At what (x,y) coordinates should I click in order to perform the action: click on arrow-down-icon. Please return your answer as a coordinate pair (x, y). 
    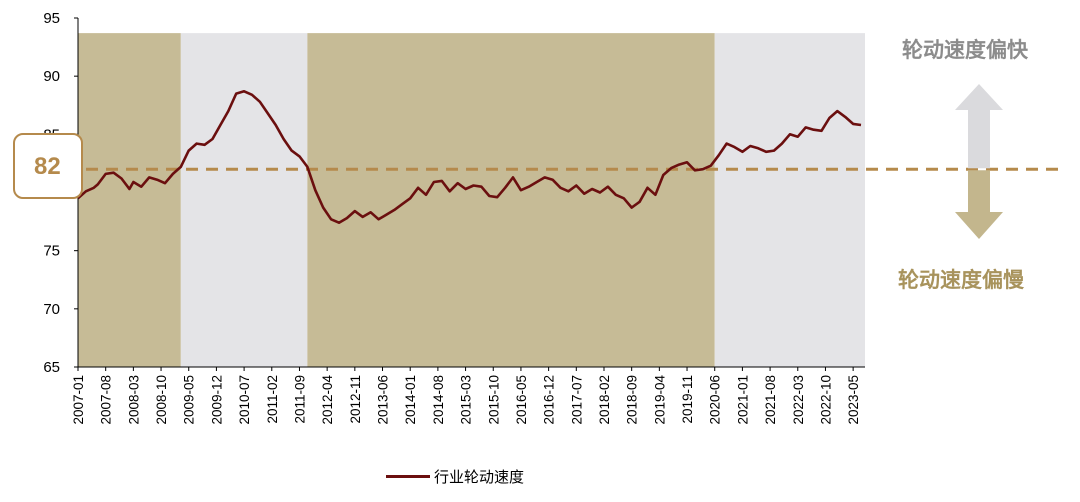
    Looking at the image, I should click on (979, 204).